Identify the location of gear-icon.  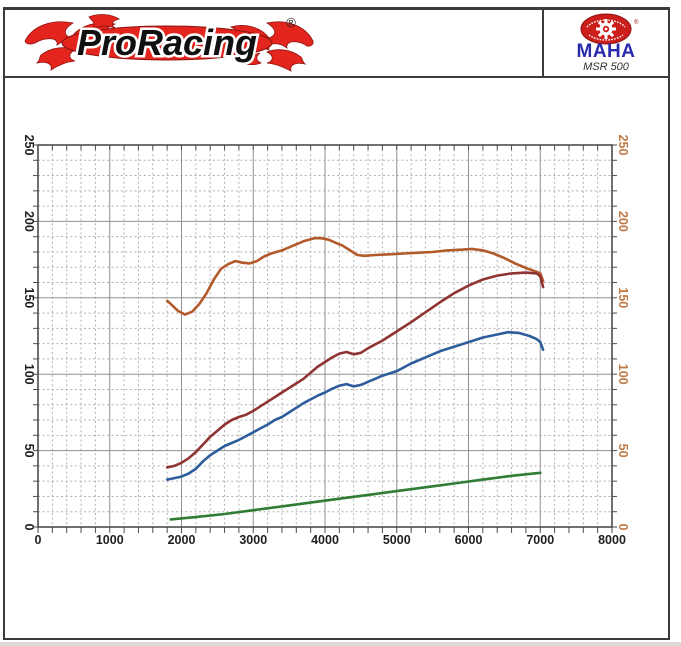
(606, 29).